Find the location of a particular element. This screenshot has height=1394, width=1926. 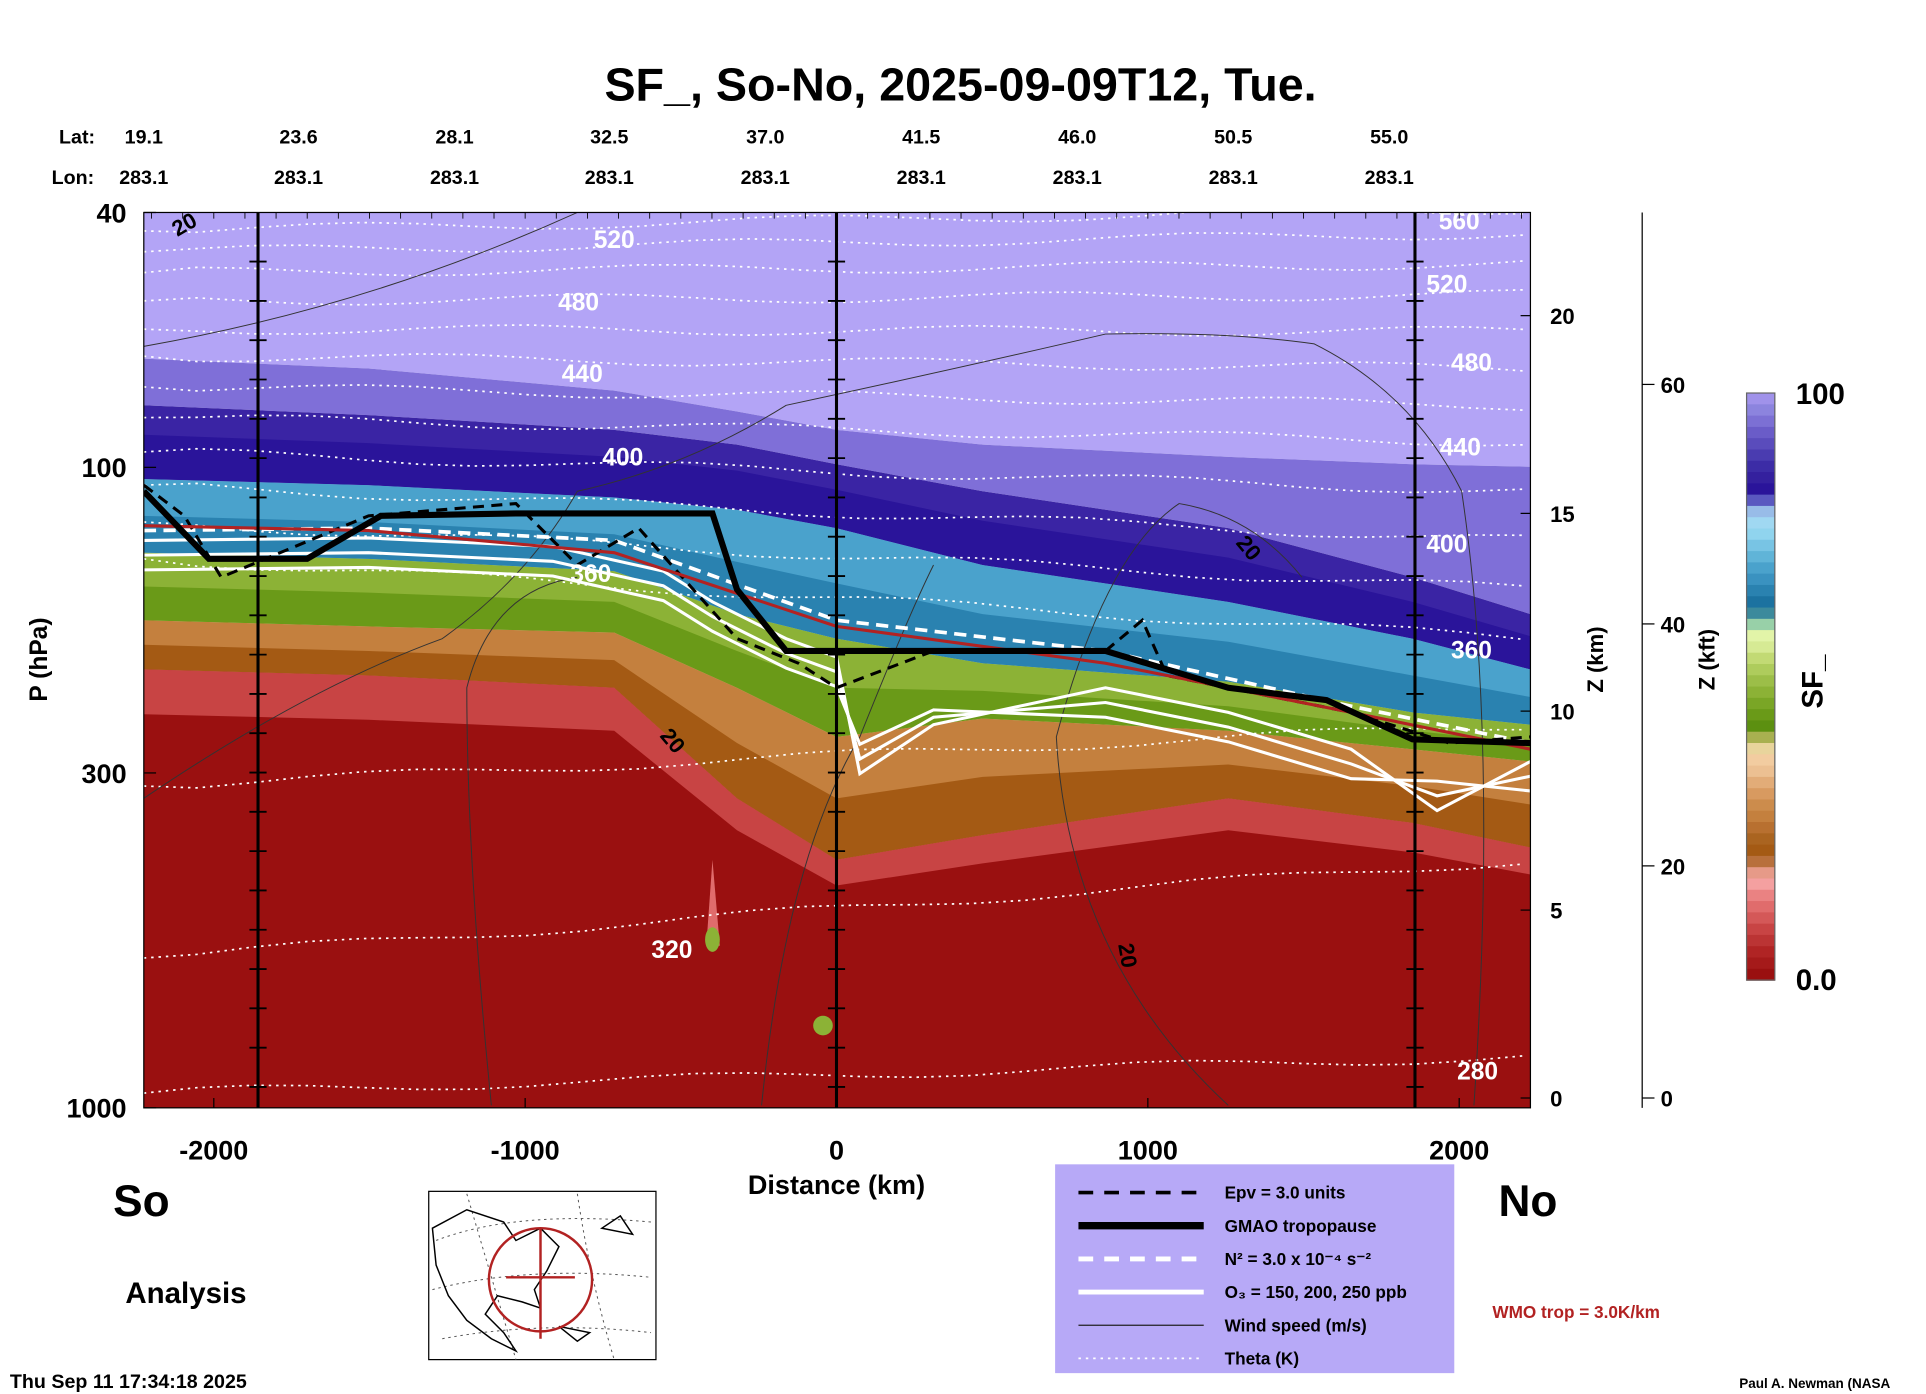

layer-pink is located at coordinates (837, 777).